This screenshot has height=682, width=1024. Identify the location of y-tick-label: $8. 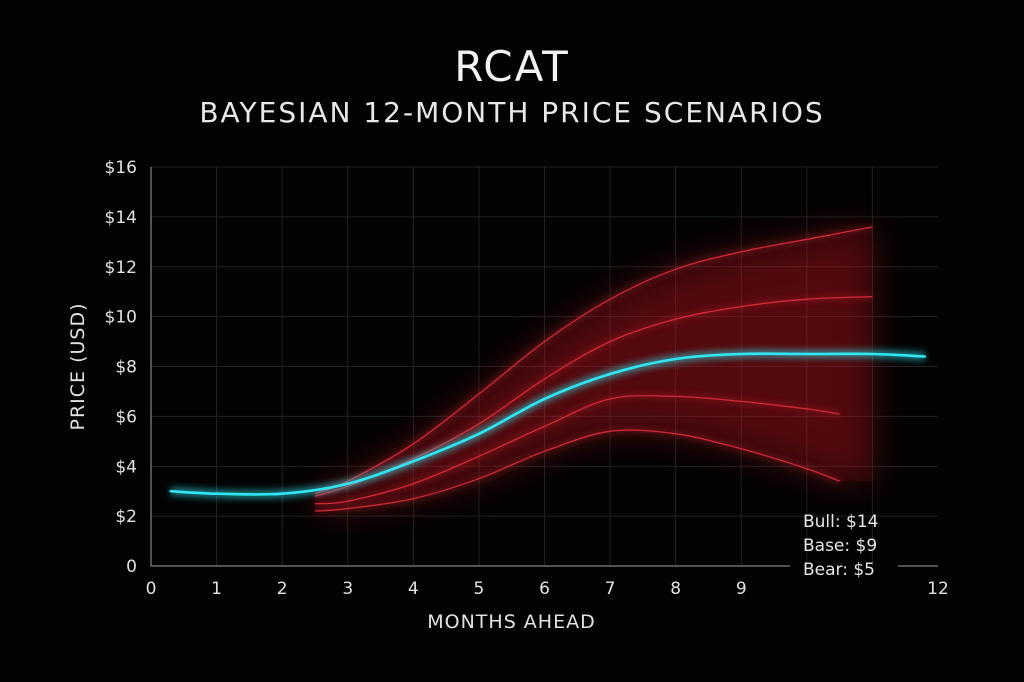
(126, 368).